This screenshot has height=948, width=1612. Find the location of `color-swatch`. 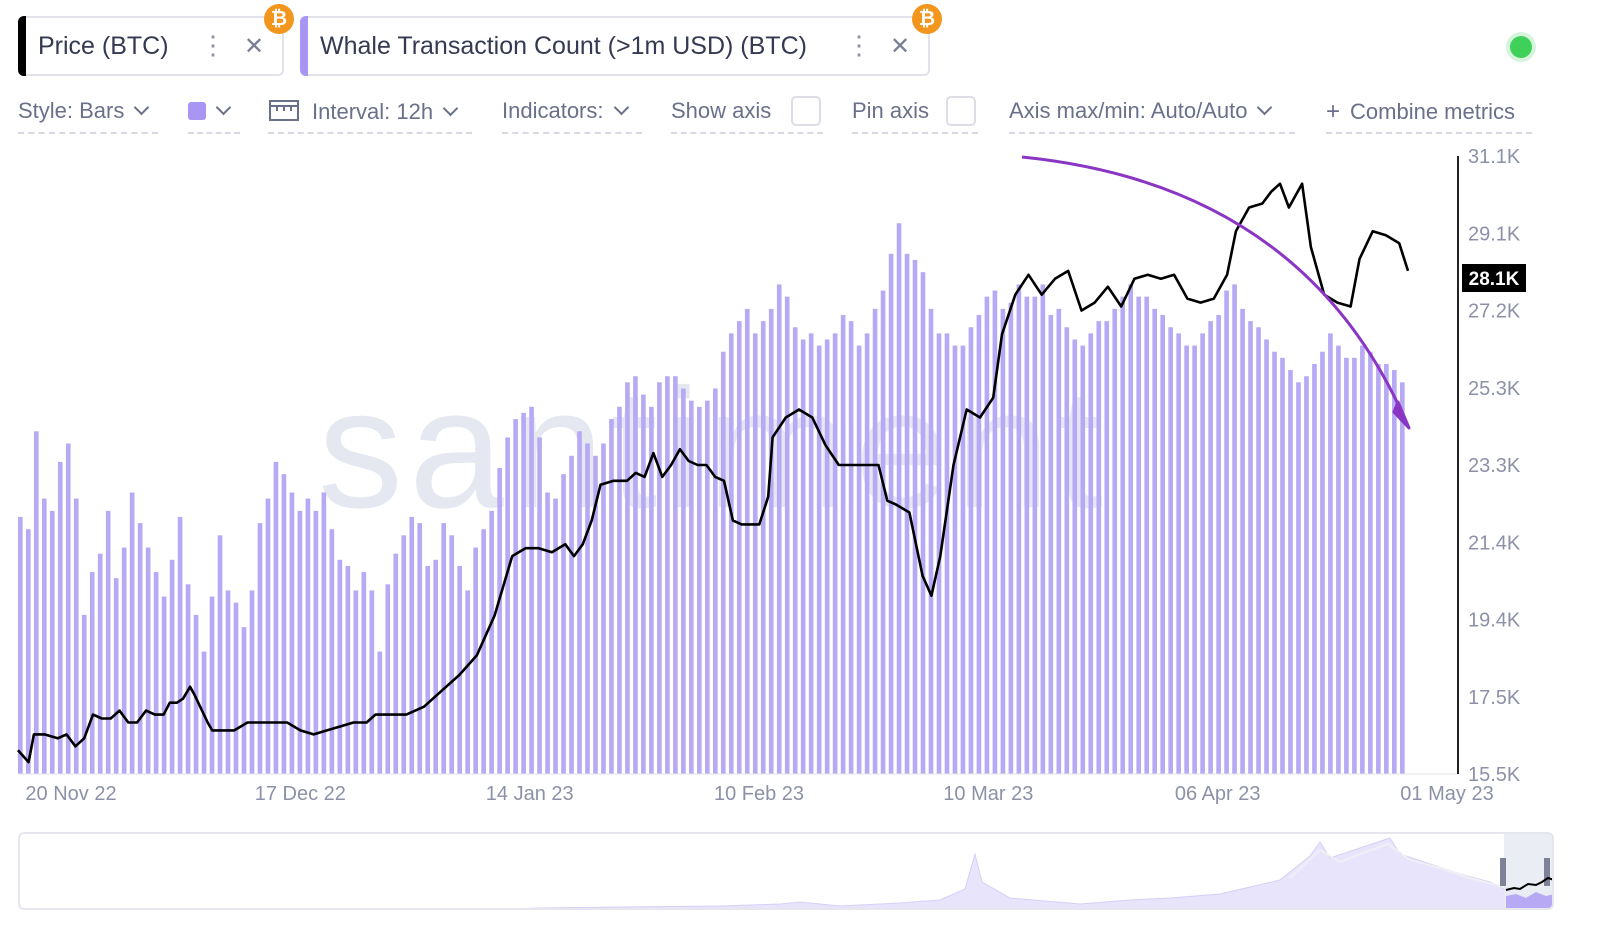

color-swatch is located at coordinates (197, 111).